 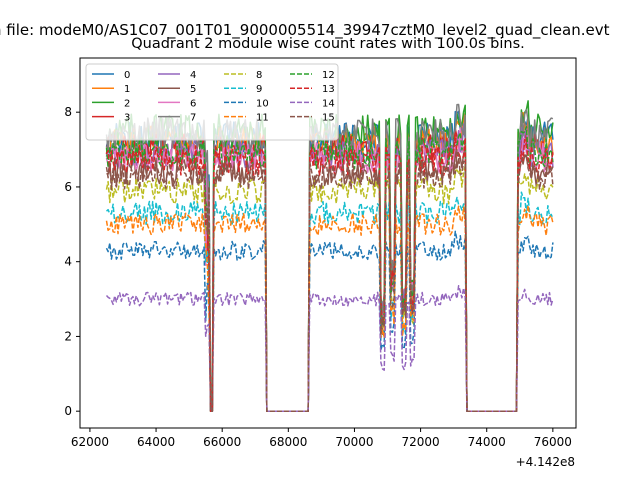 I want to click on legend-label: 12, so click(x=328, y=75).